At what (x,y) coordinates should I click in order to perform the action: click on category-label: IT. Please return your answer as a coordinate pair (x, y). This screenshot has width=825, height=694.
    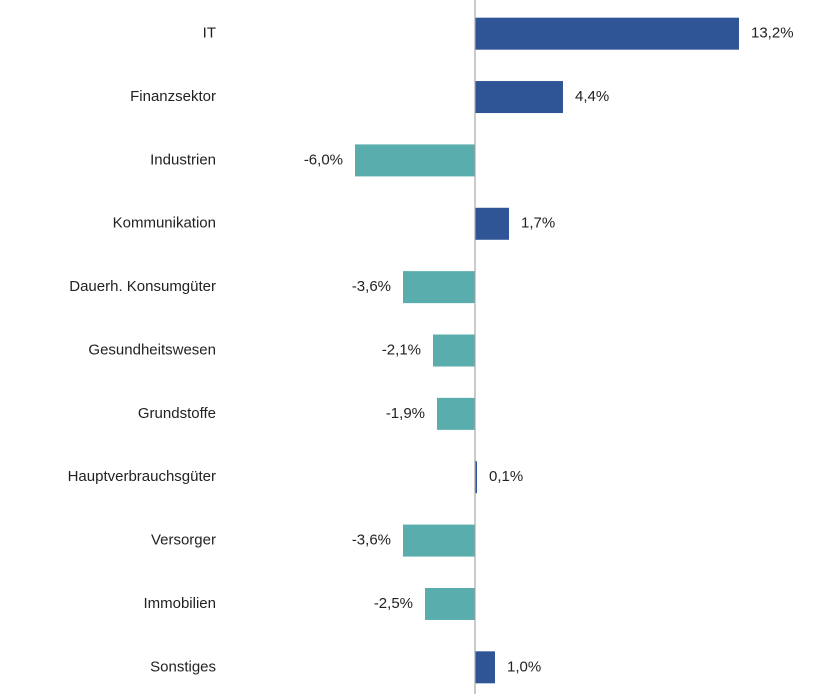
    Looking at the image, I should click on (209, 33).